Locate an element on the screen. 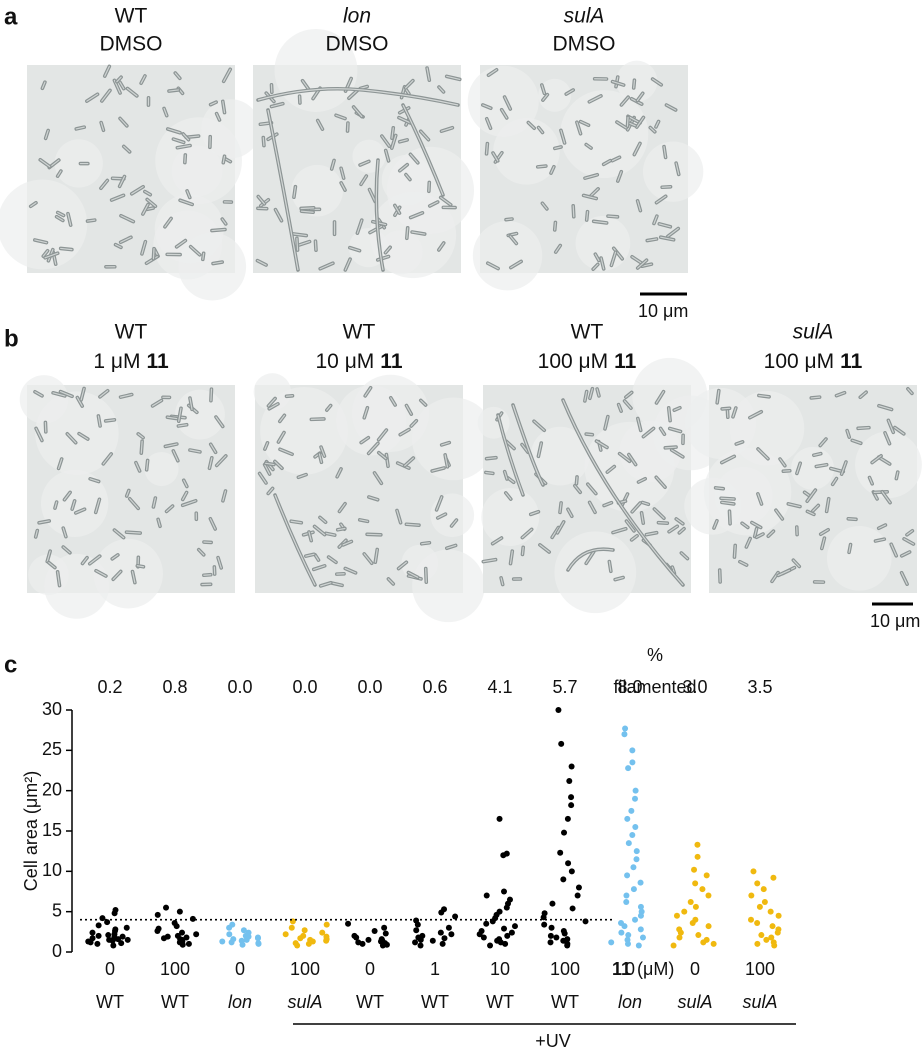  percent-filamented: 5.7 is located at coordinates (564, 687).